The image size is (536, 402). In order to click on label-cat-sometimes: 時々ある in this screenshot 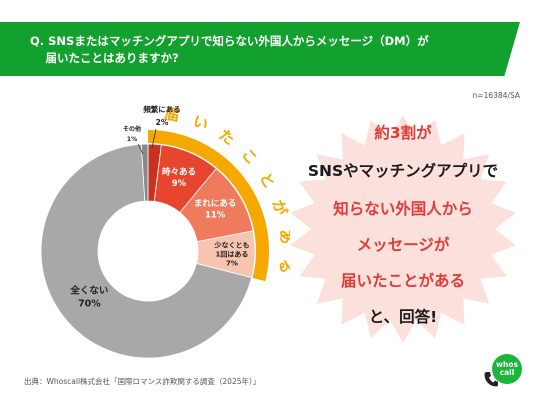, I will do `click(179, 171)`.